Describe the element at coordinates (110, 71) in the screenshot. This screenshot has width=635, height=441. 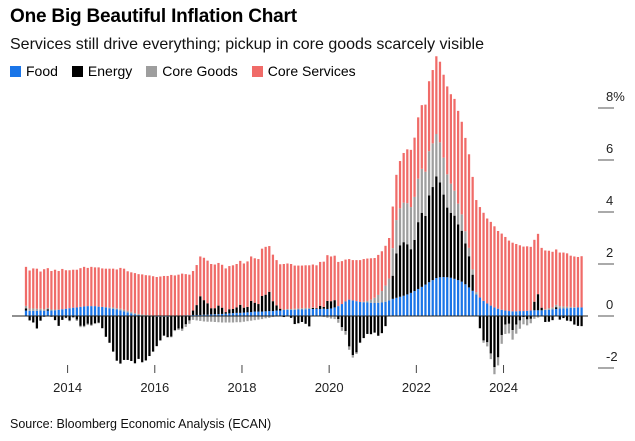
I see `legend-label-energy: Energy` at that location.